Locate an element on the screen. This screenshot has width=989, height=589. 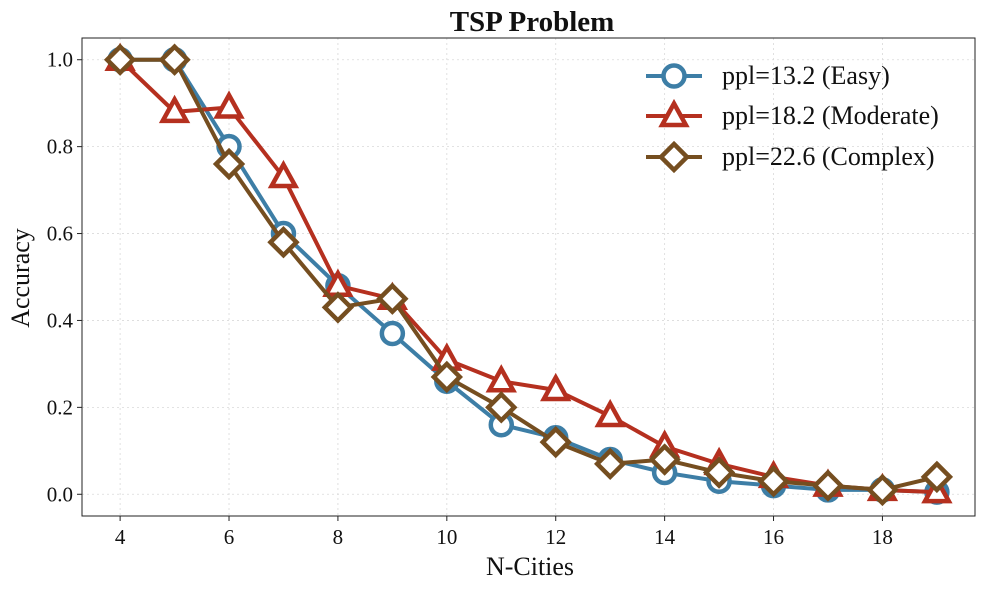
x-tick-label: 18 is located at coordinates (882, 537).